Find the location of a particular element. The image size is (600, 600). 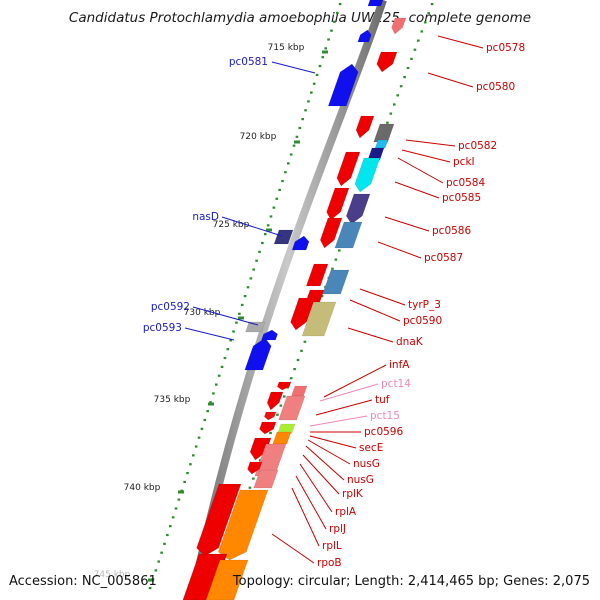

gene-label-right: pc0578 is located at coordinates (505, 48).